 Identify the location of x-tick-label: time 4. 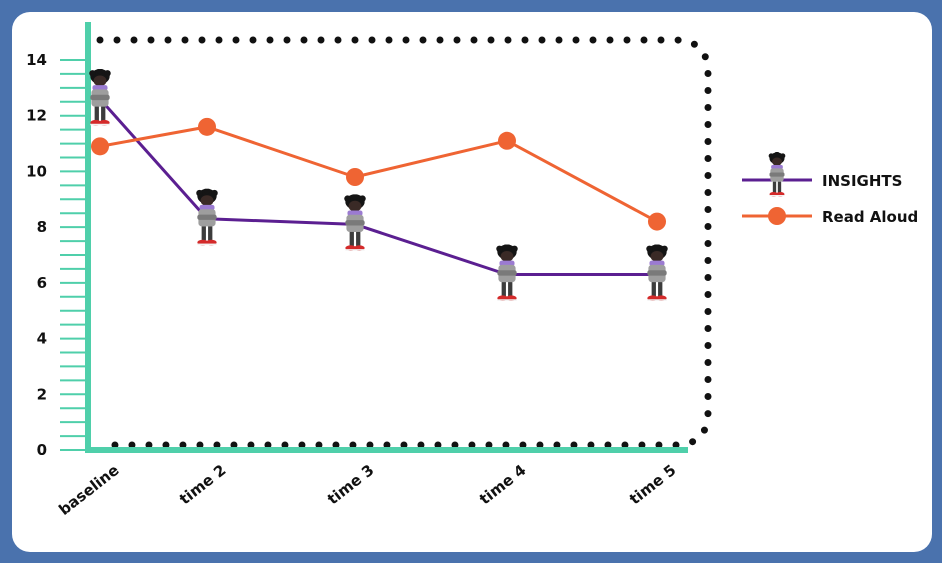
(502, 484).